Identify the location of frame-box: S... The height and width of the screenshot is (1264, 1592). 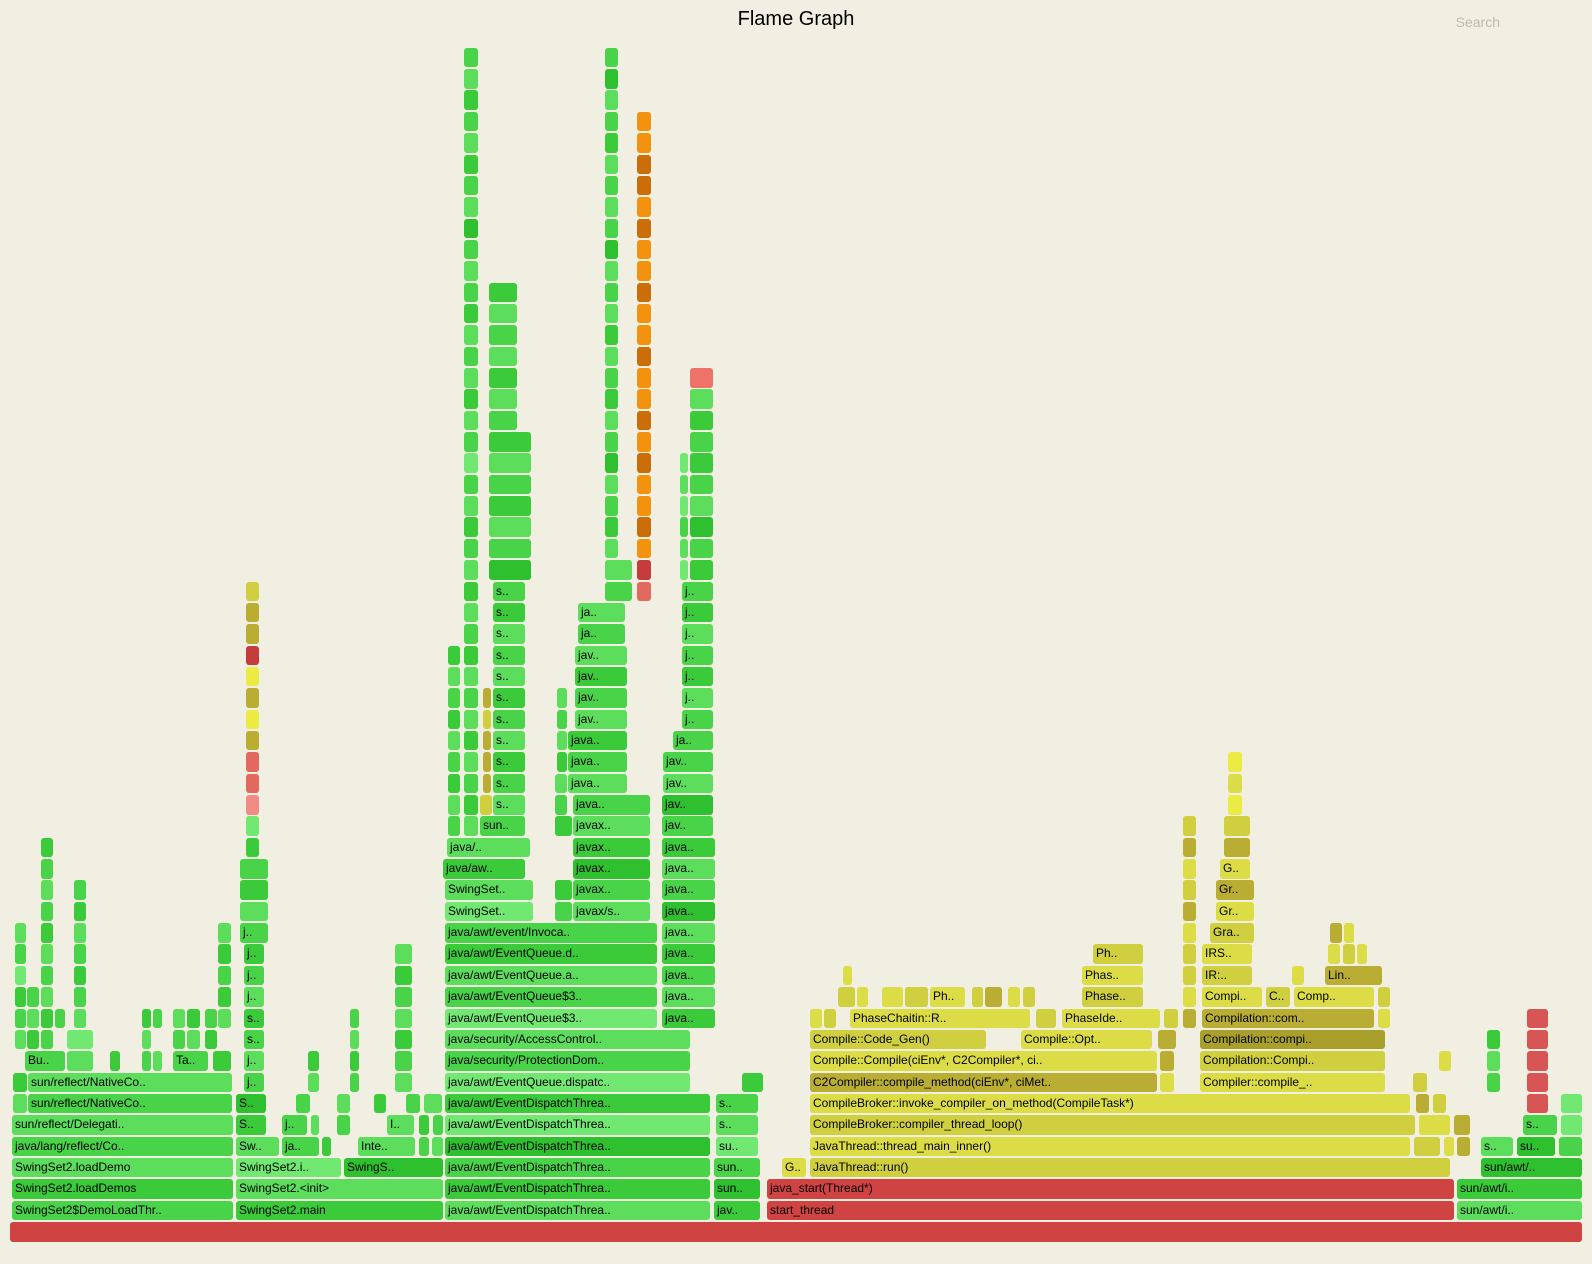
(251, 1125).